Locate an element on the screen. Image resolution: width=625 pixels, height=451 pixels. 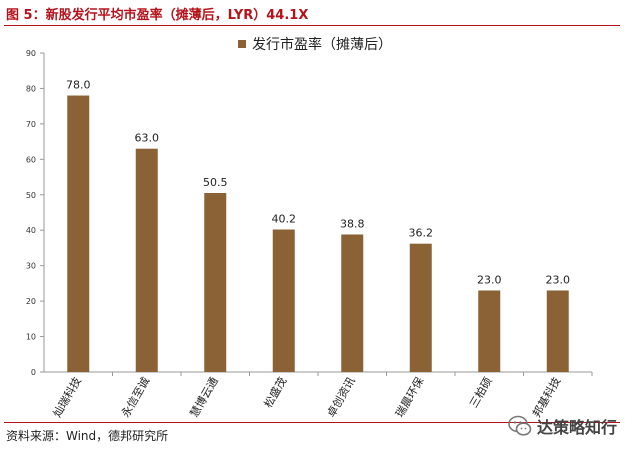
y-tick-label: 80 is located at coordinates (31, 88).